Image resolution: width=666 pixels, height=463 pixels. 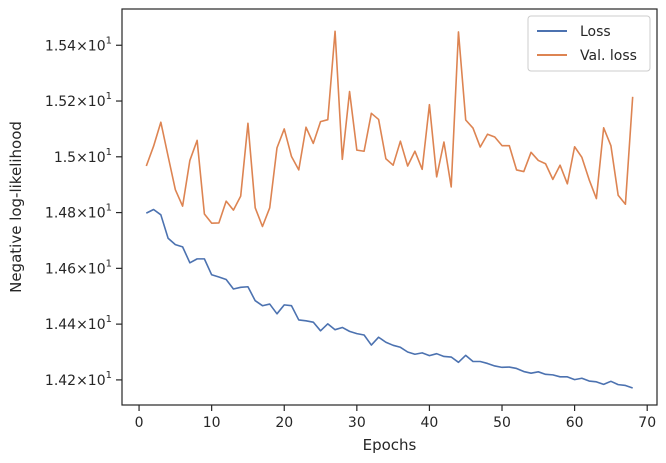 What do you see at coordinates (284, 423) in the screenshot?
I see `x-tick-label: 20` at bounding box center [284, 423].